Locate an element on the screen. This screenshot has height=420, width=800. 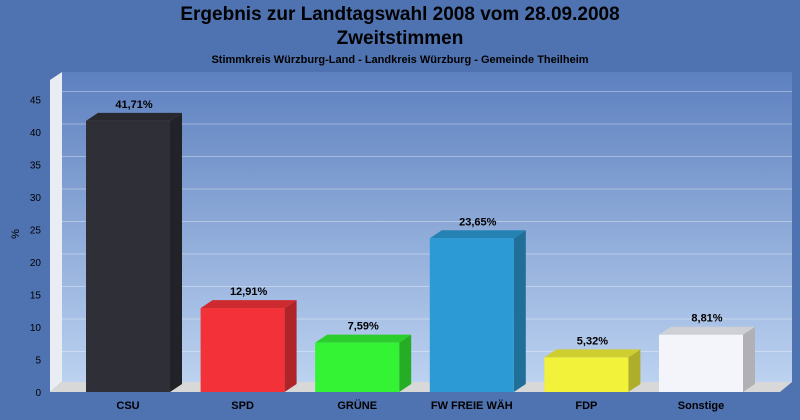
plot-side-wall is located at coordinates (56, 232).